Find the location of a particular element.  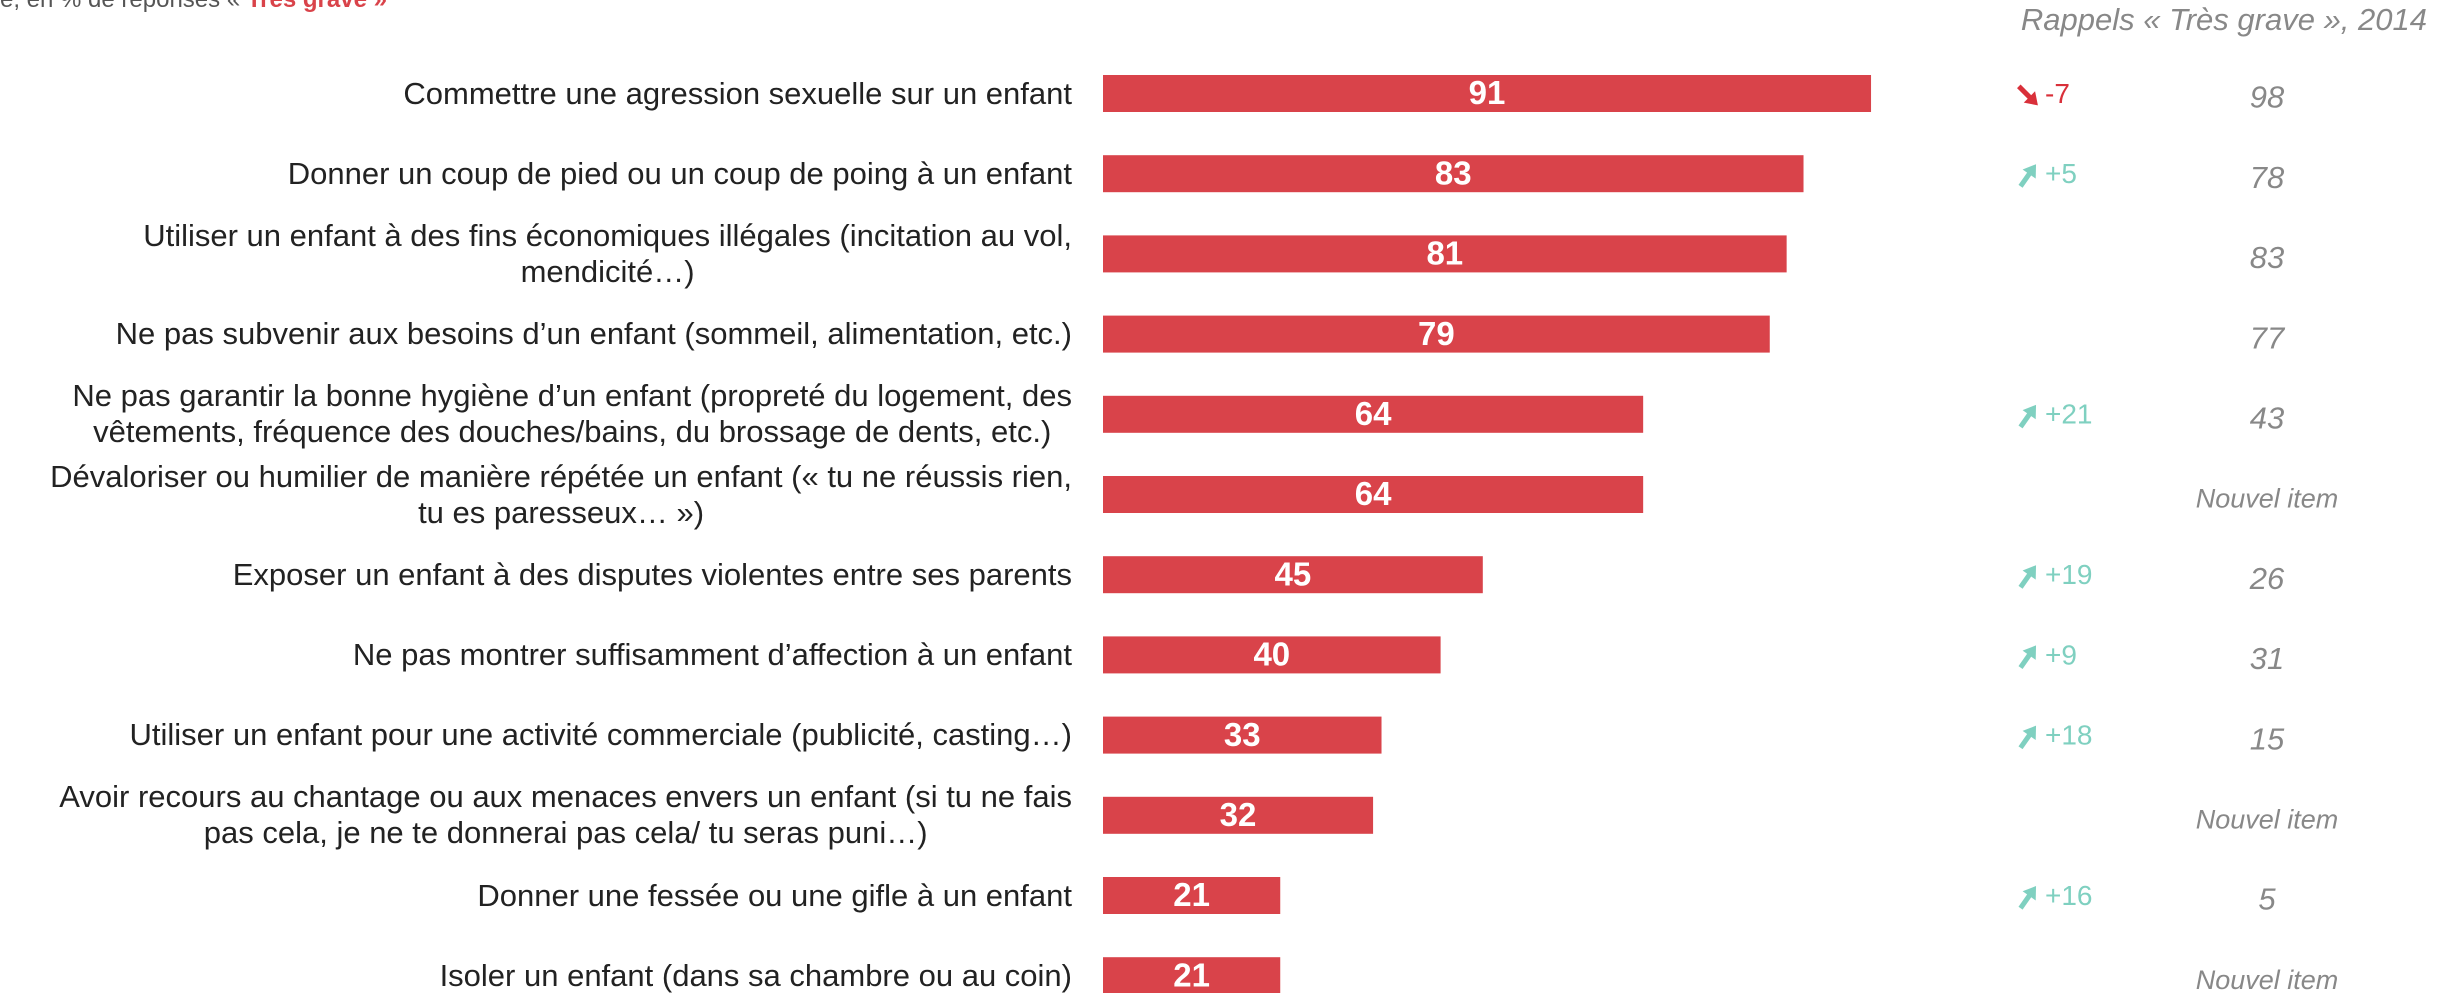

recall-value: 78 is located at coordinates (2267, 177).